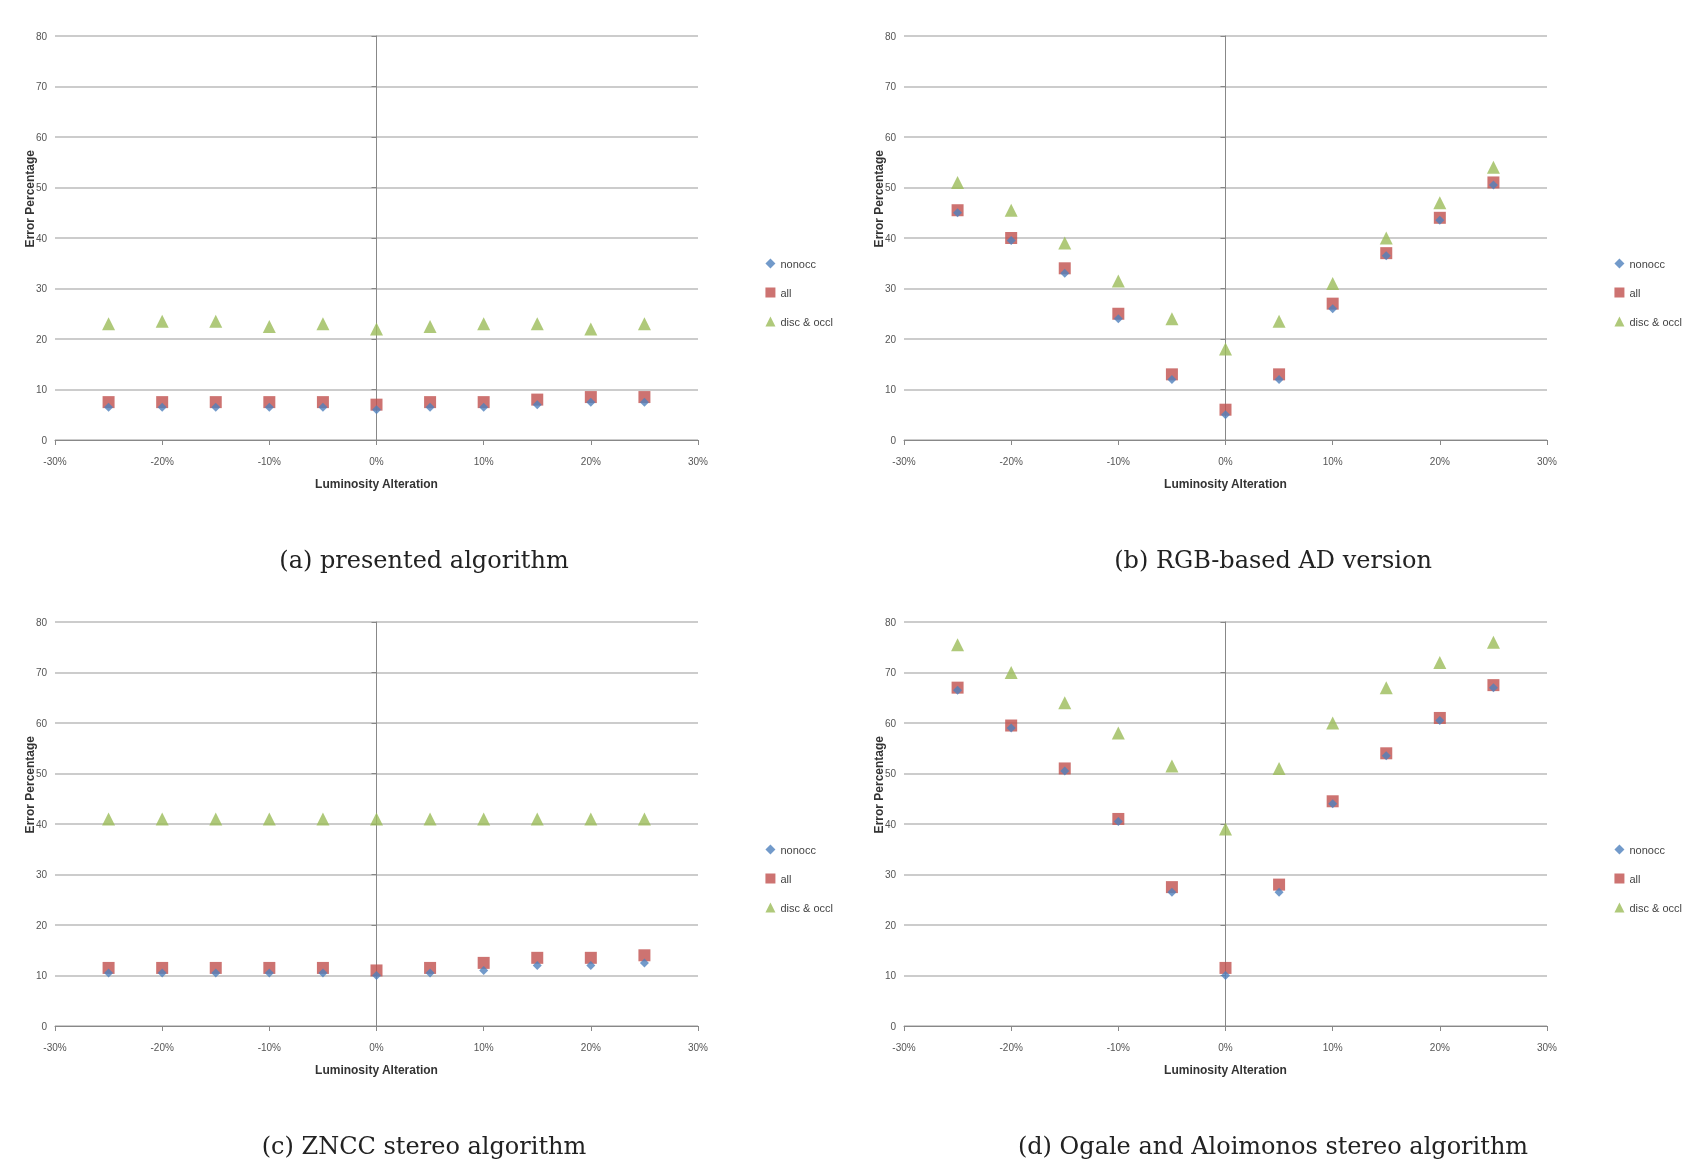  What do you see at coordinates (1635, 878) in the screenshot?
I see `legend-label: all` at bounding box center [1635, 878].